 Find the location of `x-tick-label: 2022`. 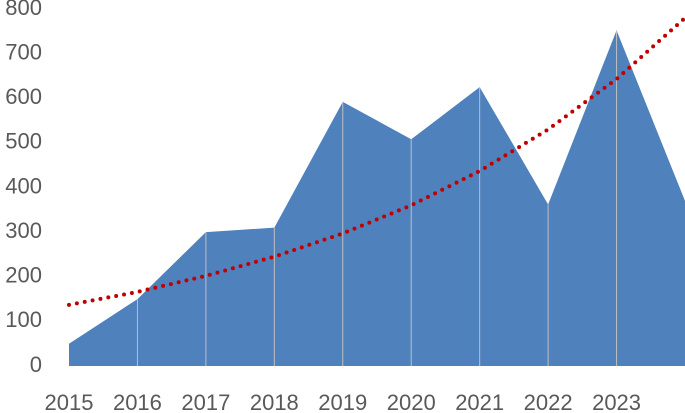

x-tick-label: 2022 is located at coordinates (548, 401).